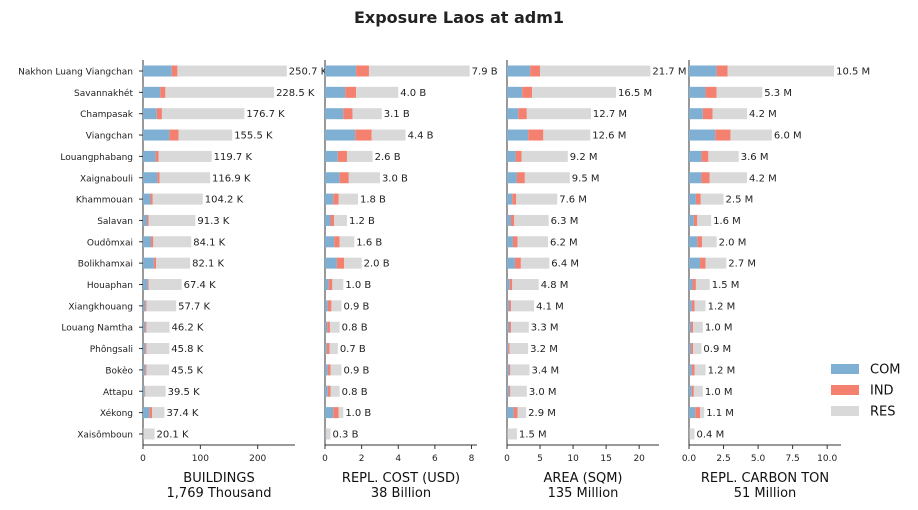 This screenshot has height=510, width=918. Describe the element at coordinates (377, 264) in the screenshot. I see `data-label: 2.0 B` at that location.